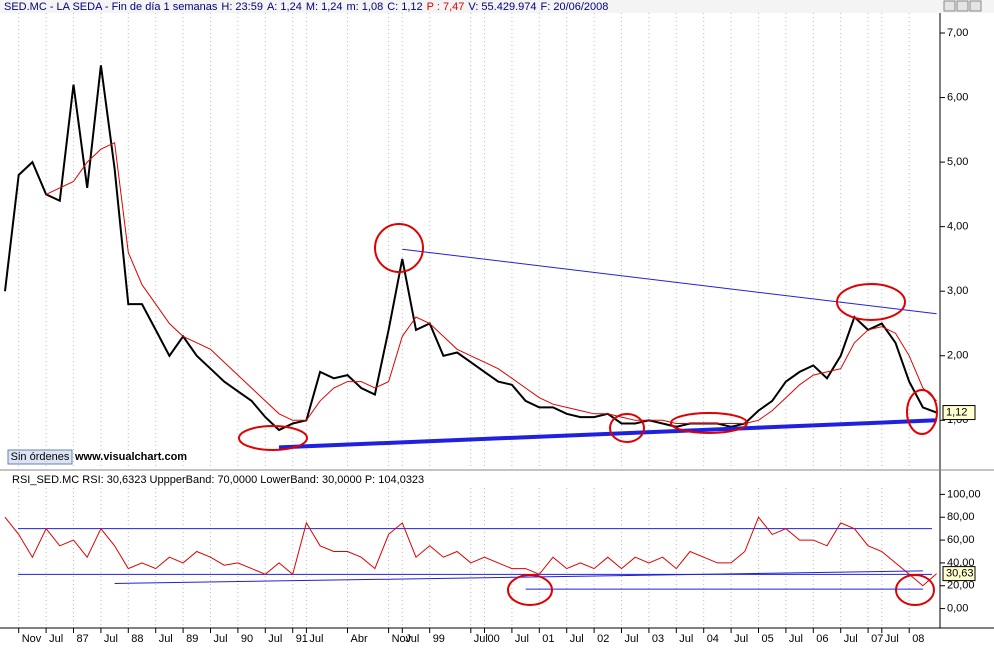 This screenshot has width=994, height=648. Describe the element at coordinates (961, 517) in the screenshot. I see `y-tick-label: 80,00` at that location.